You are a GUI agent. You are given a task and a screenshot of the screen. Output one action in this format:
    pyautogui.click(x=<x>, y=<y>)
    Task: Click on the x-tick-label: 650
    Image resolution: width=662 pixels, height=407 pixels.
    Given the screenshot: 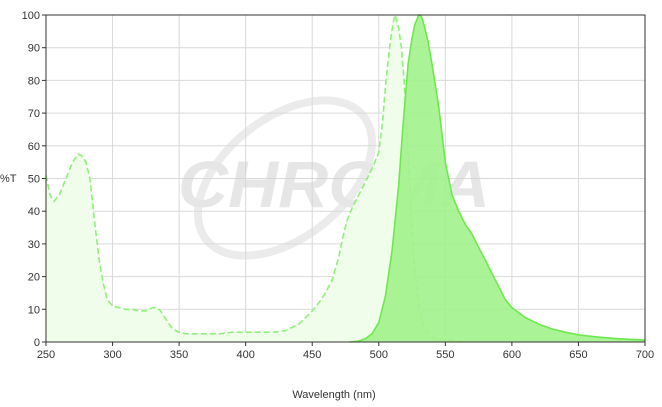 What is the action you would take?
    pyautogui.click(x=578, y=355)
    